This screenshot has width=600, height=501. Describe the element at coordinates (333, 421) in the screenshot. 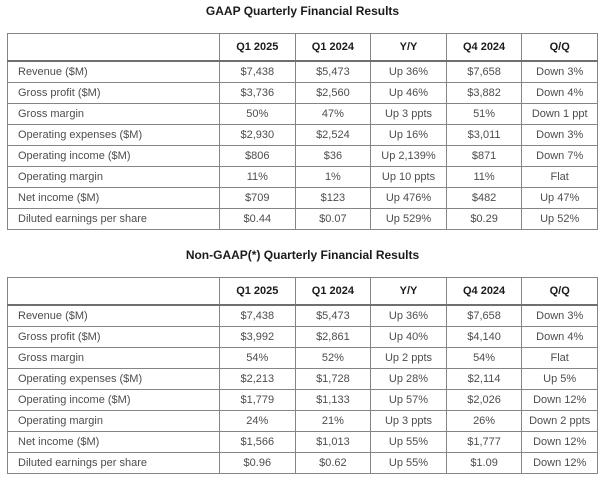

I see `metric-value: 21%` at that location.